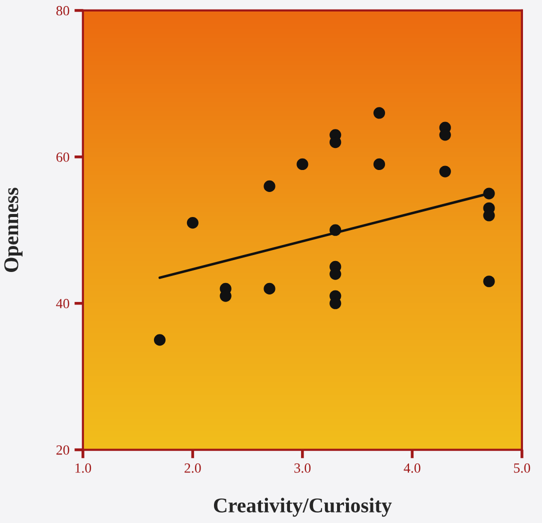  Describe the element at coordinates (83, 468) in the screenshot. I see `x-tick-label: 1.0` at that location.